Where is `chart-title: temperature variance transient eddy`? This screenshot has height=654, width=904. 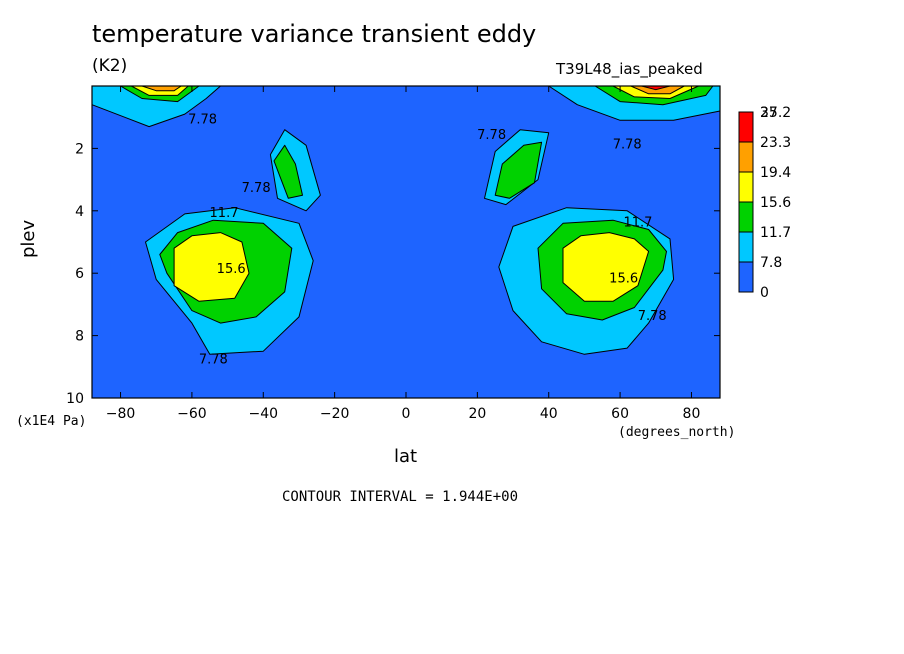
chart-title: temperature variance transient eddy is located at coordinates (314, 34).